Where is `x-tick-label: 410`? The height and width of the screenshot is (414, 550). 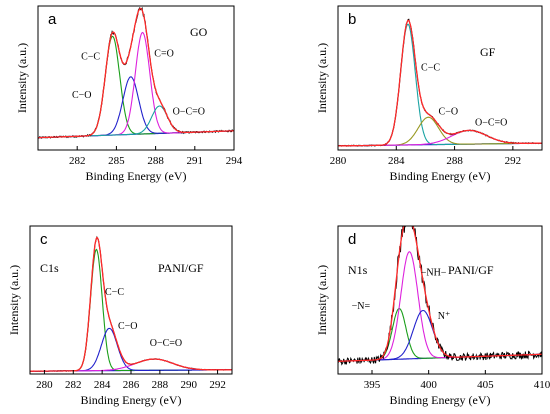
x-tick-label: 410 is located at coordinates (542, 385).